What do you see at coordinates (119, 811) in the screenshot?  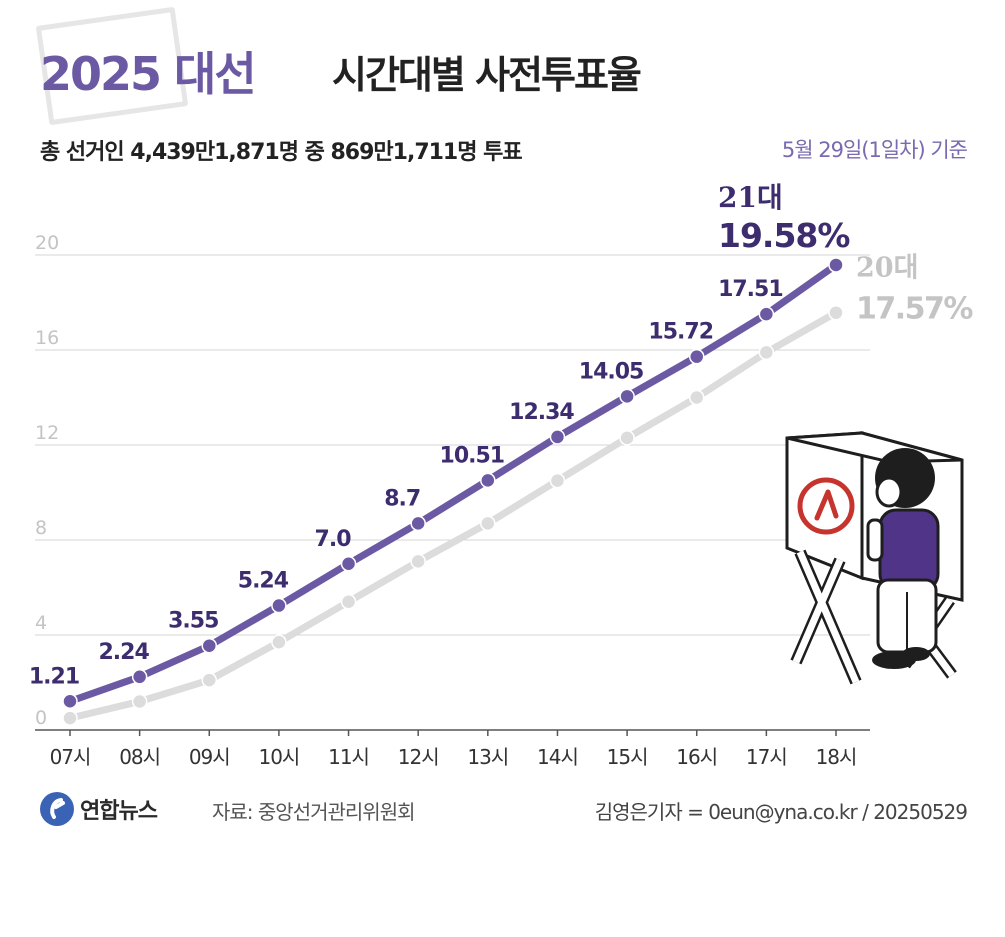 I see `logo-text: 연합뉴스` at bounding box center [119, 811].